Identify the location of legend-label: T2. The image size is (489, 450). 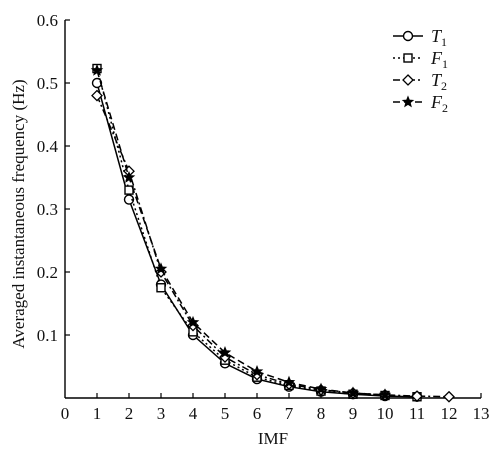
(439, 81).